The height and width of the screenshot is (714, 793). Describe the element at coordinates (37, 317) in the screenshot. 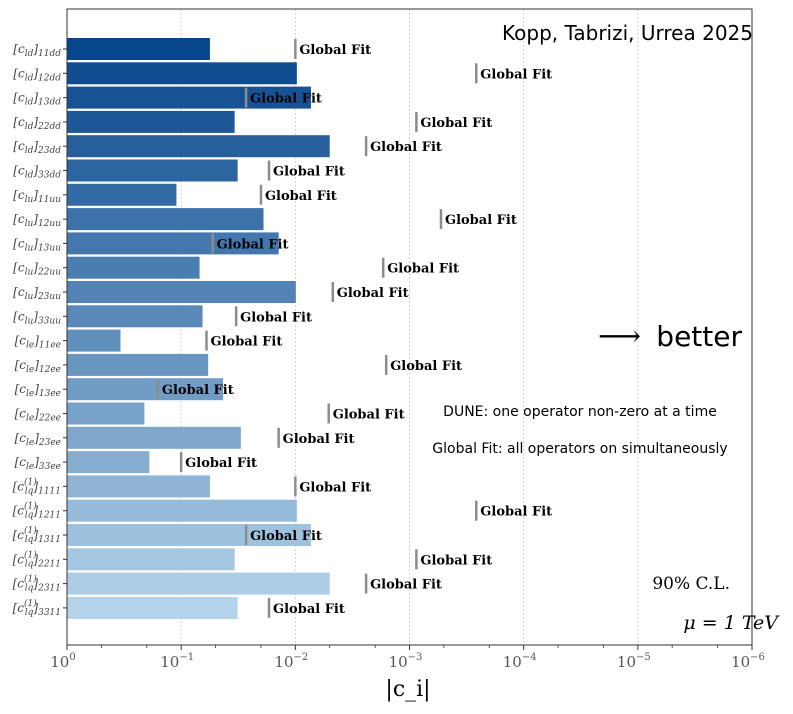

I see `y-tick-label: [clu]33uu` at that location.